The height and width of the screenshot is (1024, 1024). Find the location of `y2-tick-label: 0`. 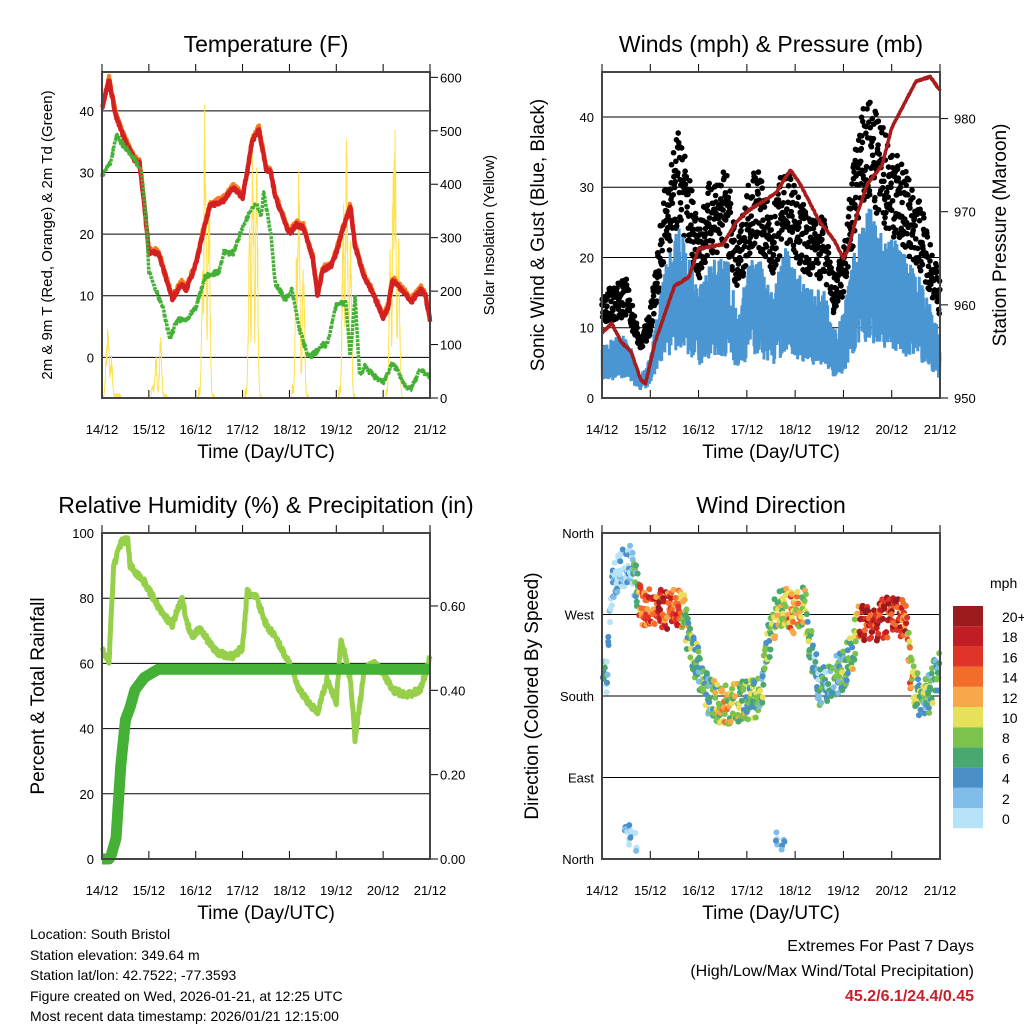

y2-tick-label: 0 is located at coordinates (443, 398).